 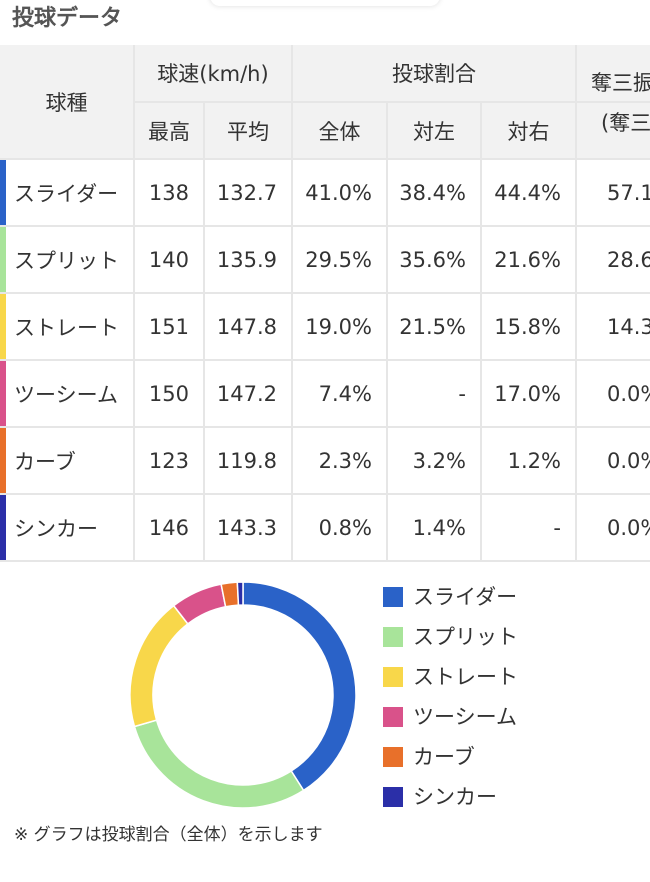 What do you see at coordinates (529, 260) in the screenshot?
I see `table-cell: 21.6%` at bounding box center [529, 260].